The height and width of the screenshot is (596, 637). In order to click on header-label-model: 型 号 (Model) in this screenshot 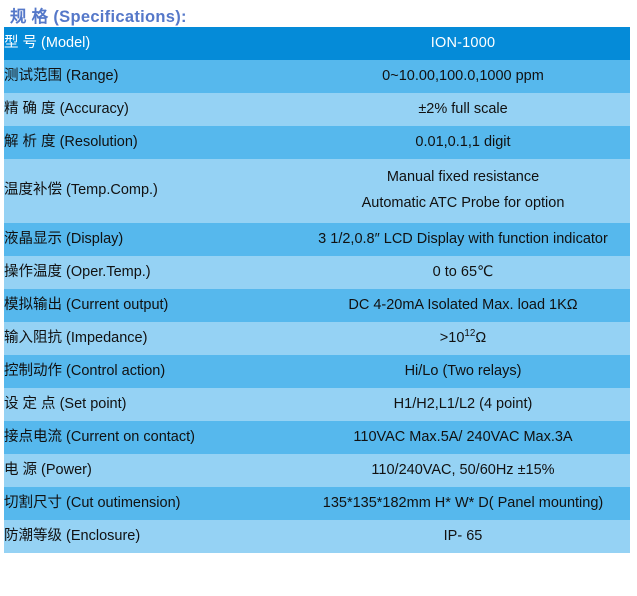, I will do `click(150, 43)`.